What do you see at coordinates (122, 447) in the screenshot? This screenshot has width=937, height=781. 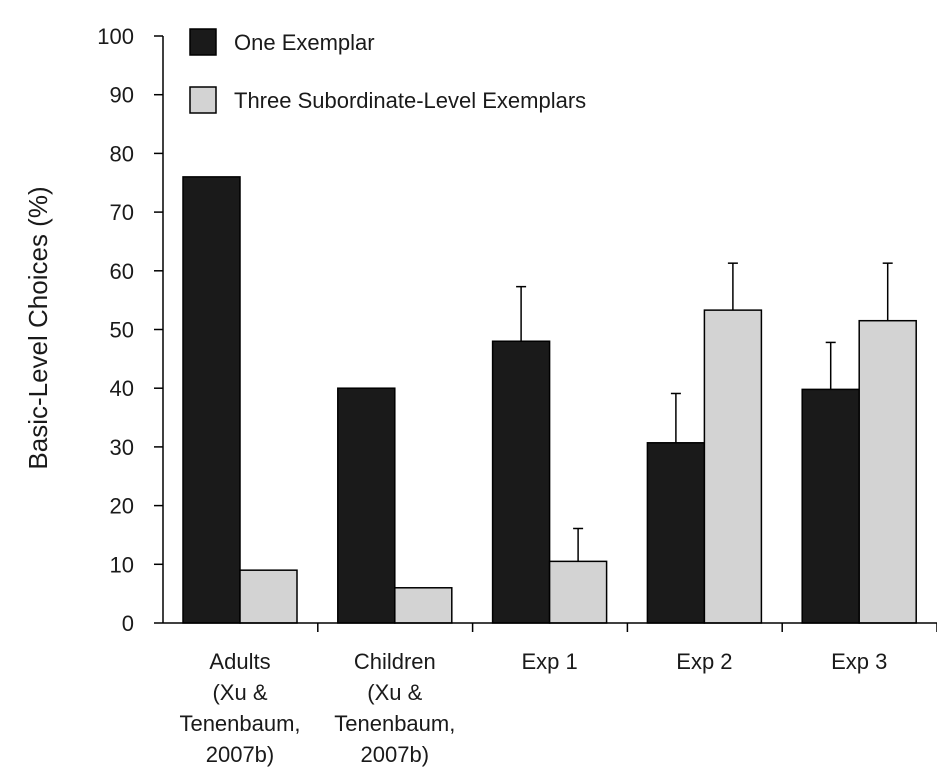 I see `y-tick-label-30: 30` at bounding box center [122, 447].